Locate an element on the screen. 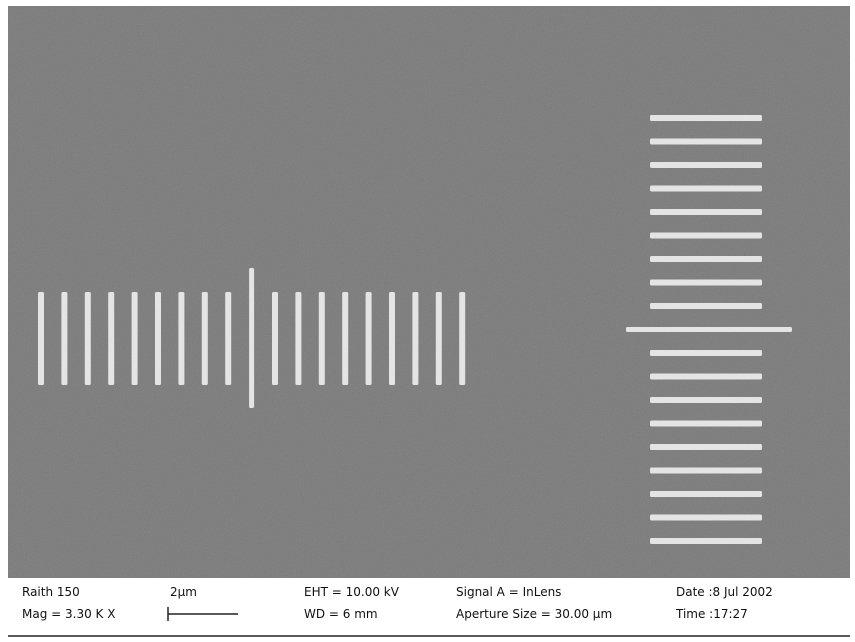 This screenshot has height=642, width=855. scale-label: 2µm is located at coordinates (183, 592).